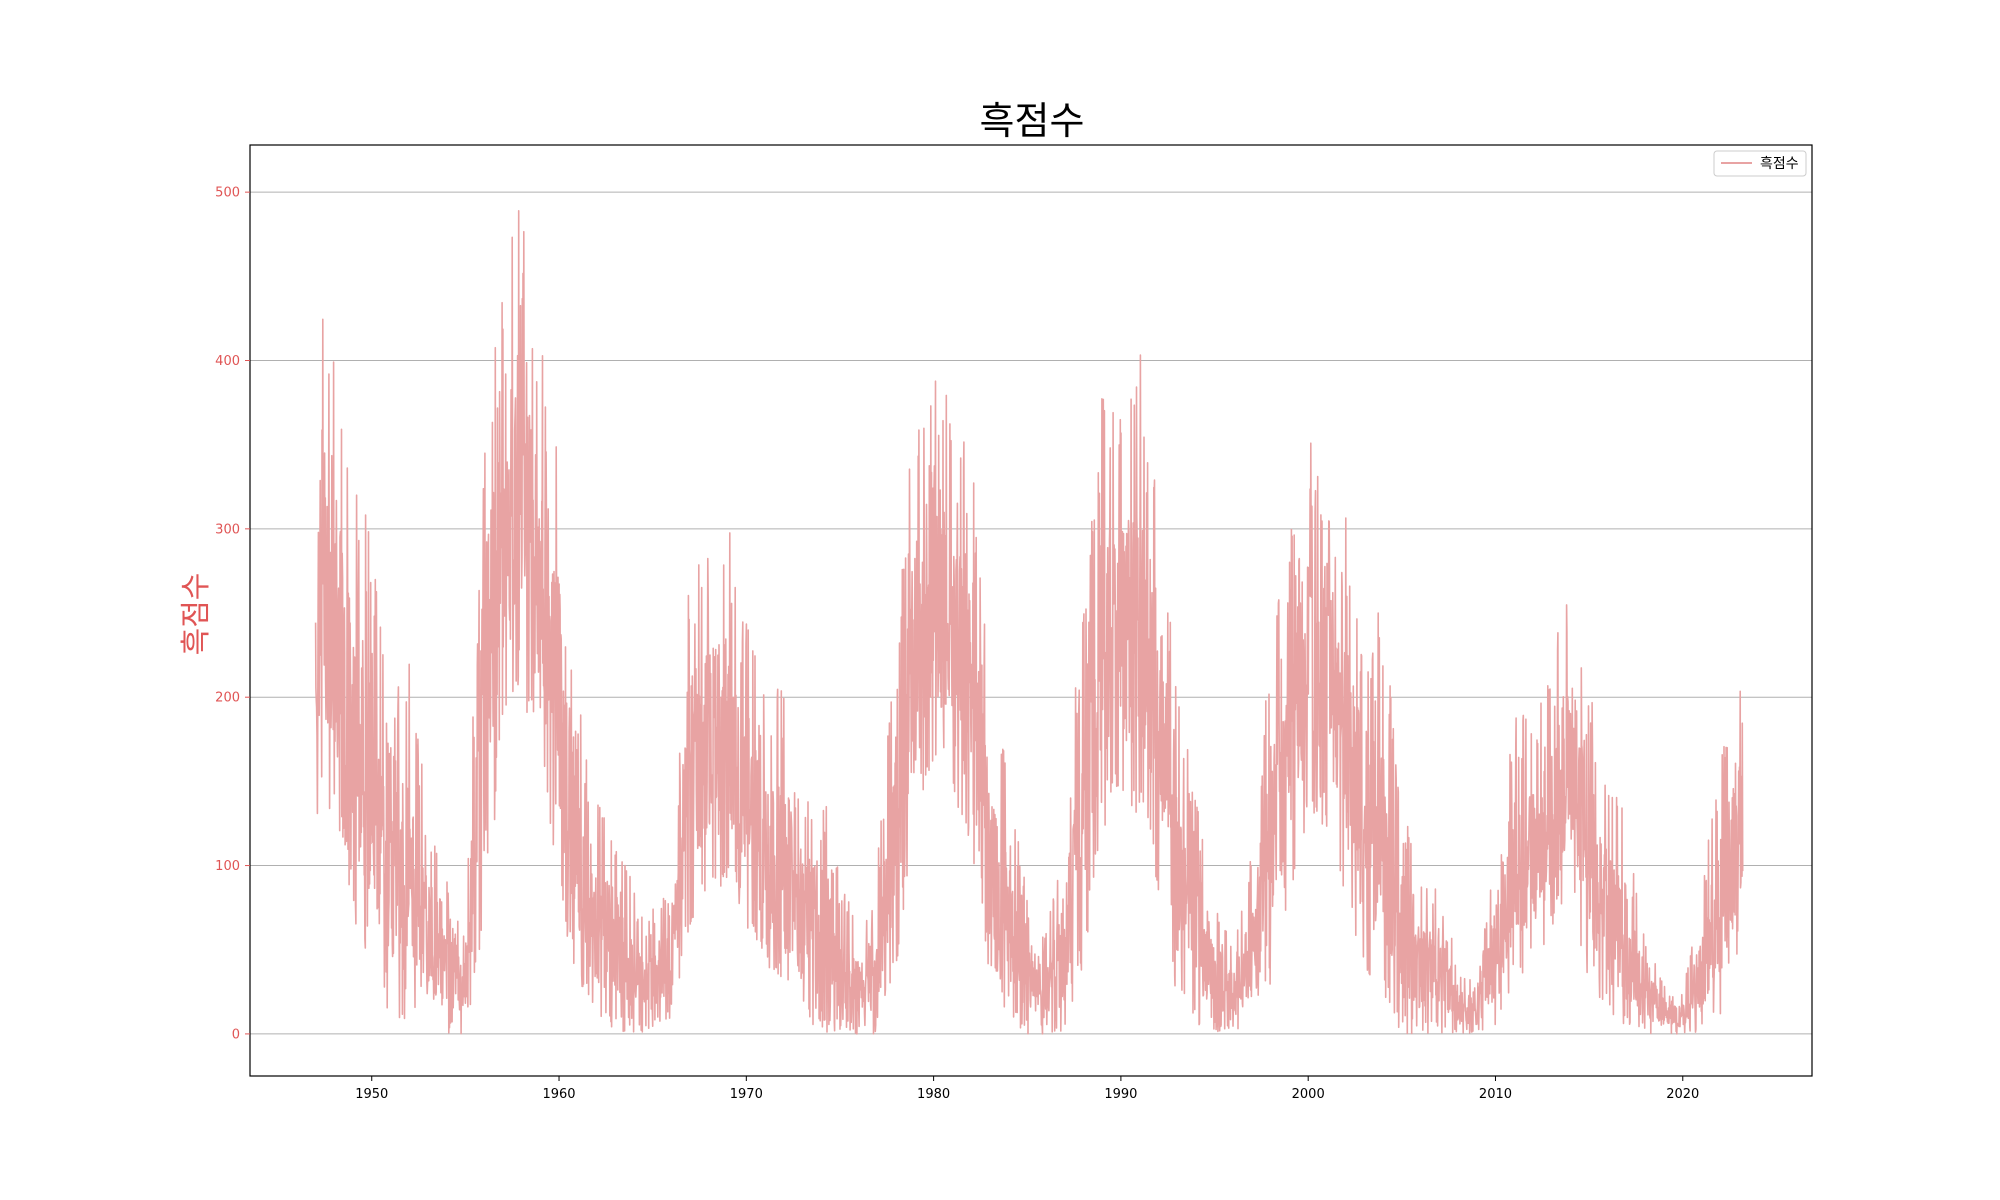  I want to click on y-tick-label: 500, so click(227, 193).